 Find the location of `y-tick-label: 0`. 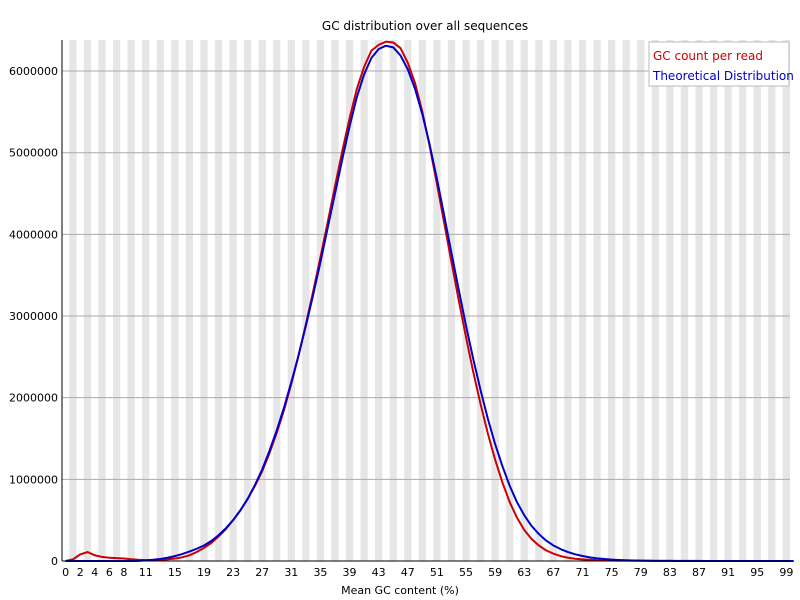

y-tick-label: 0 is located at coordinates (54, 561).